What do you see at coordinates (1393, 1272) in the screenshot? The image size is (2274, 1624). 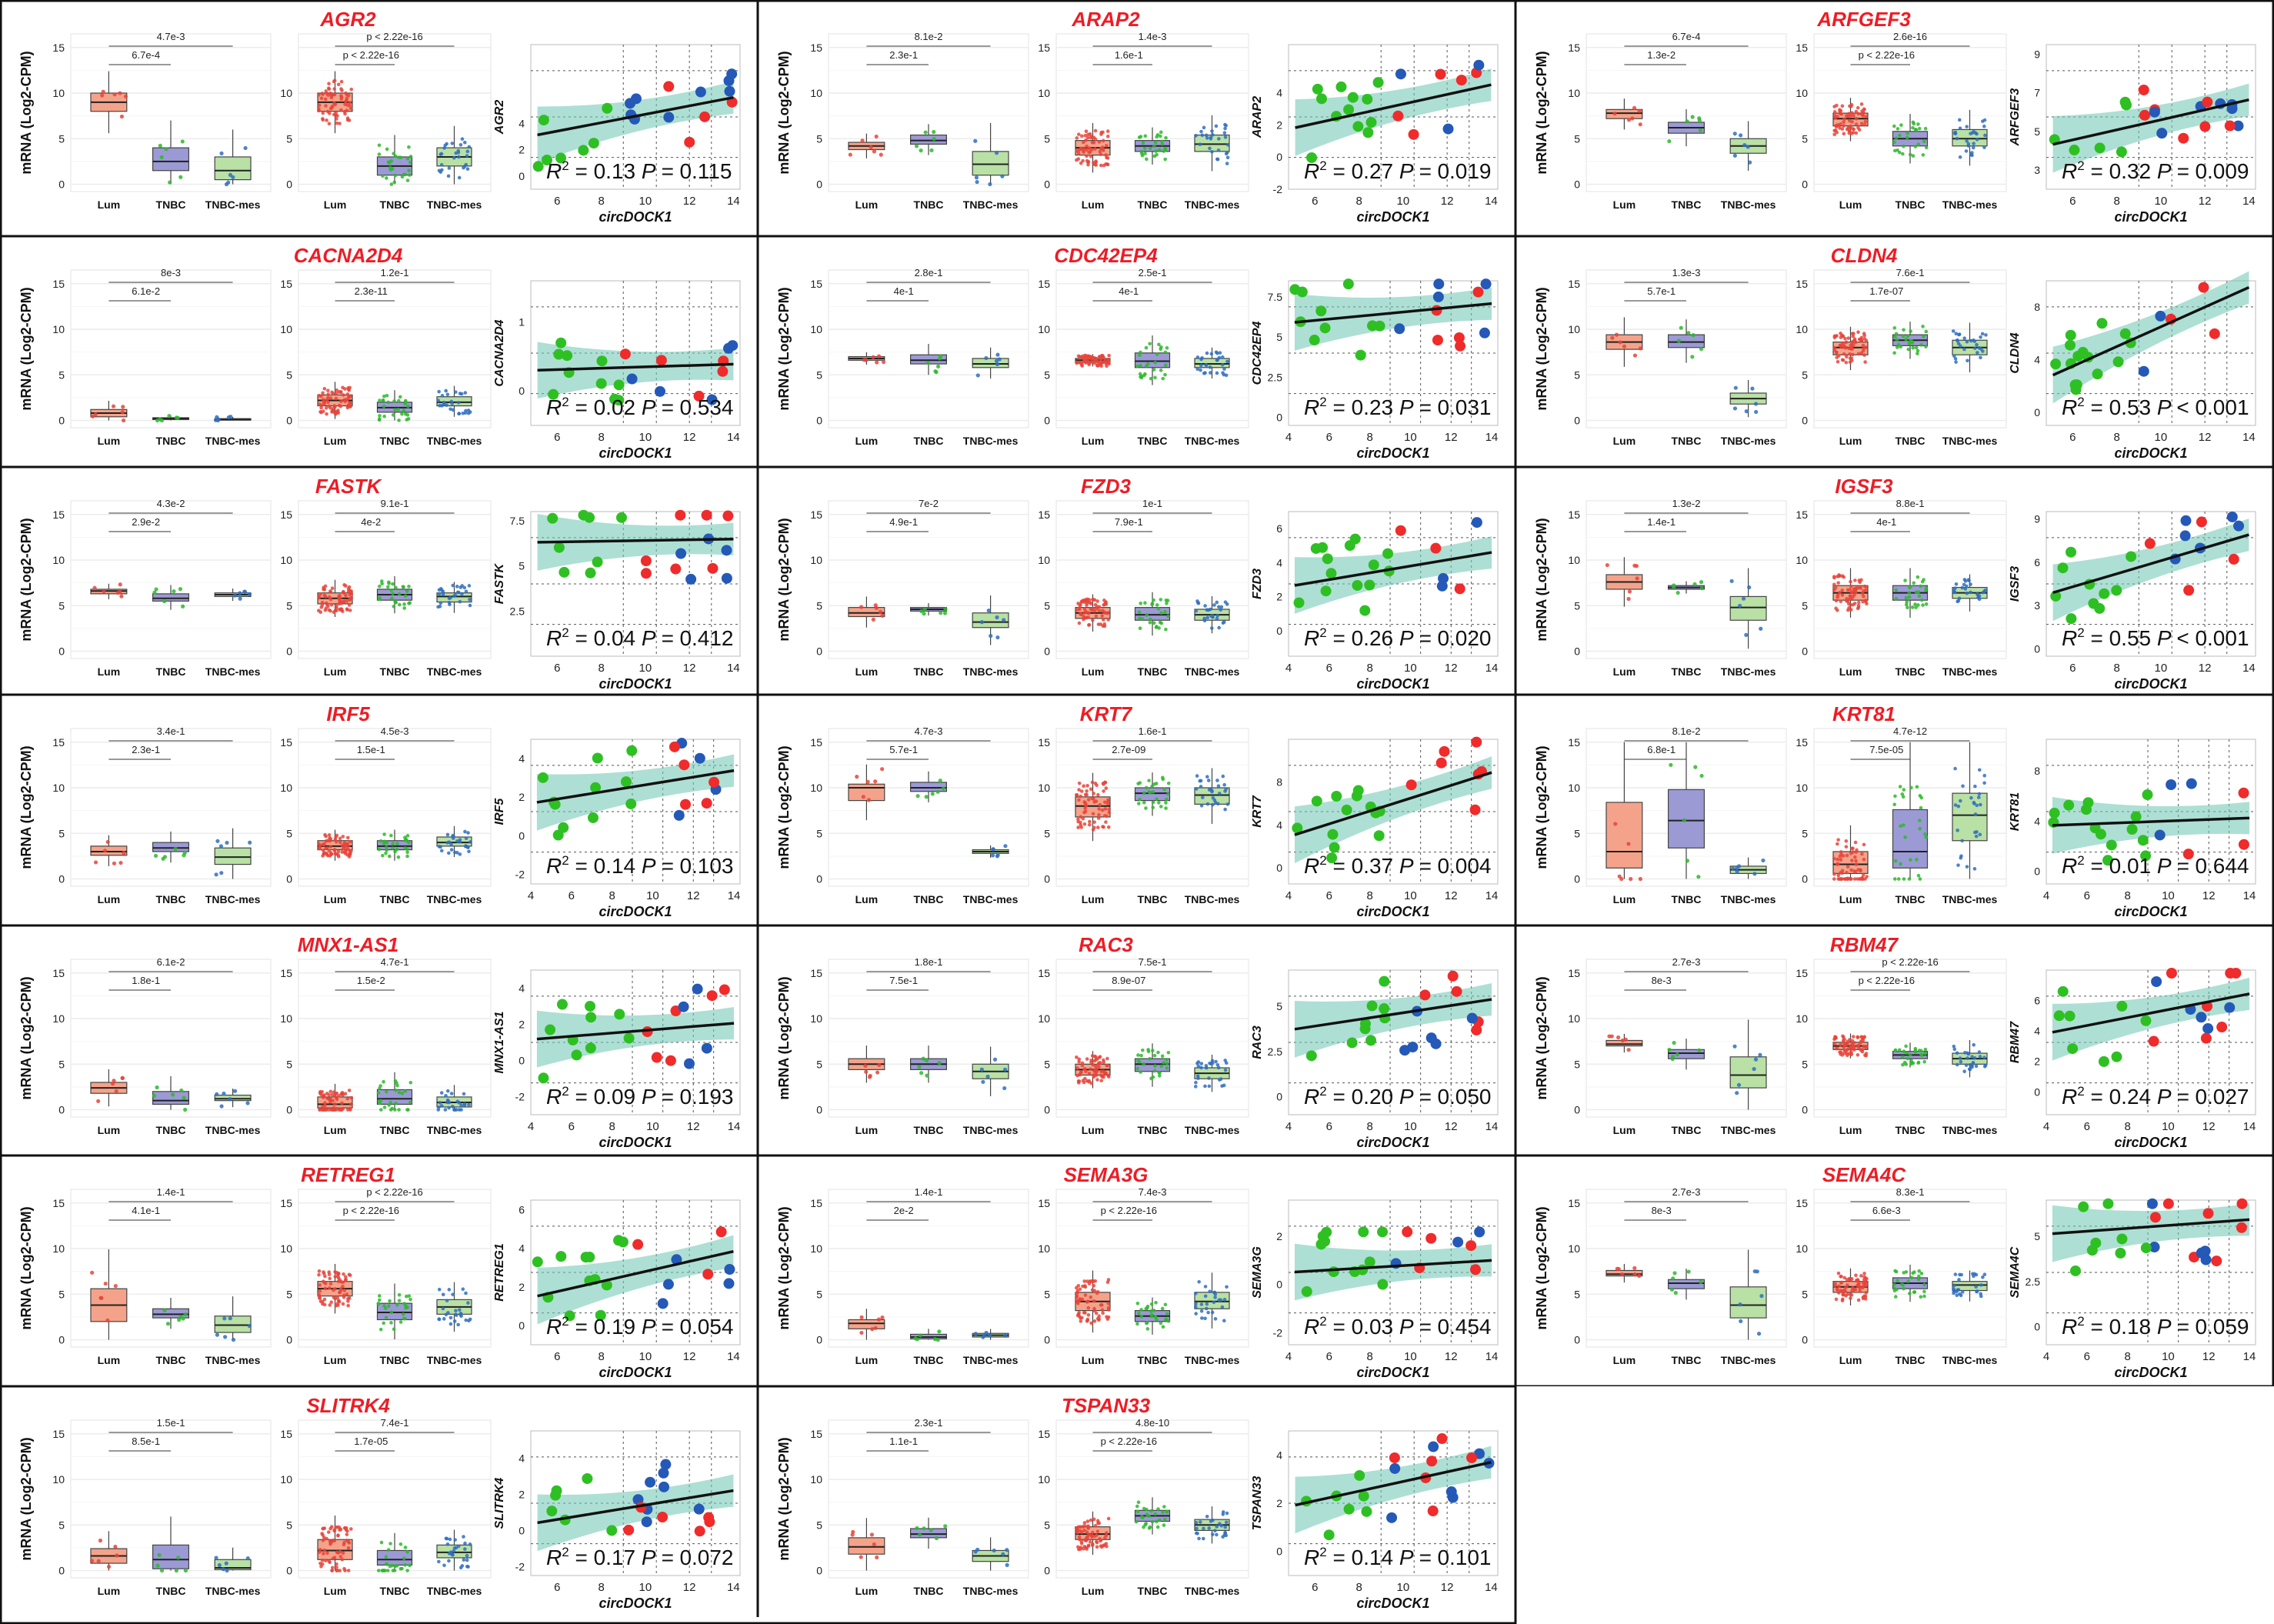 I see `confidence-band` at bounding box center [1393, 1272].